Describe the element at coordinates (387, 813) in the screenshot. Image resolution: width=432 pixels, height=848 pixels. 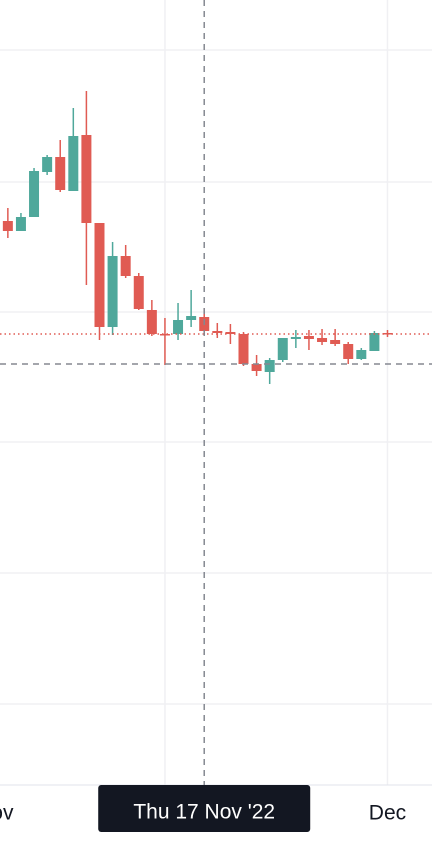
I see `x-tick-label: Dec` at that location.